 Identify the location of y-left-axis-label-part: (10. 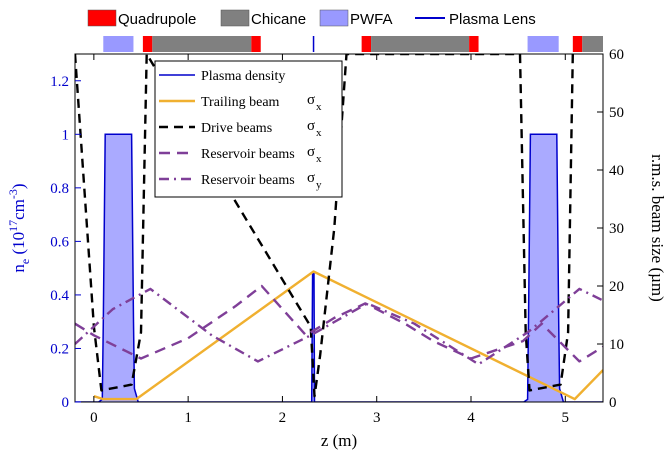
(18, 245).